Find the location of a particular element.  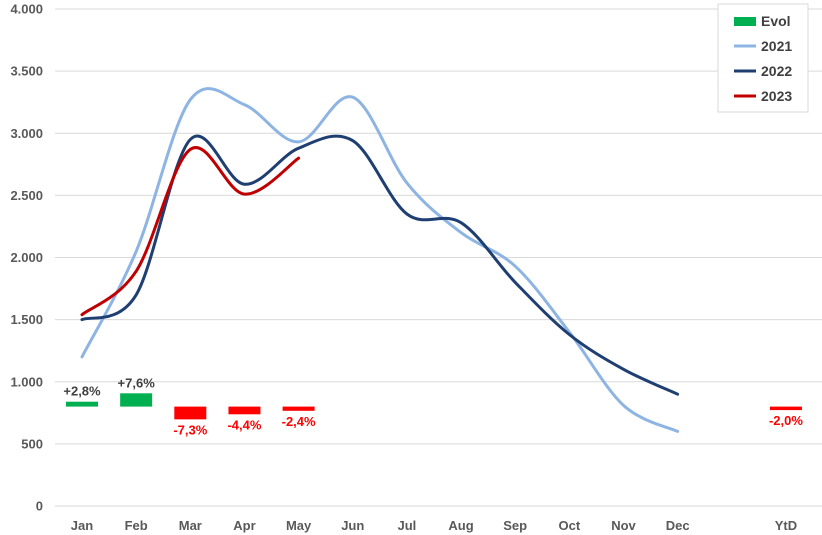

evol-data-label: -2,4% is located at coordinates (299, 421).